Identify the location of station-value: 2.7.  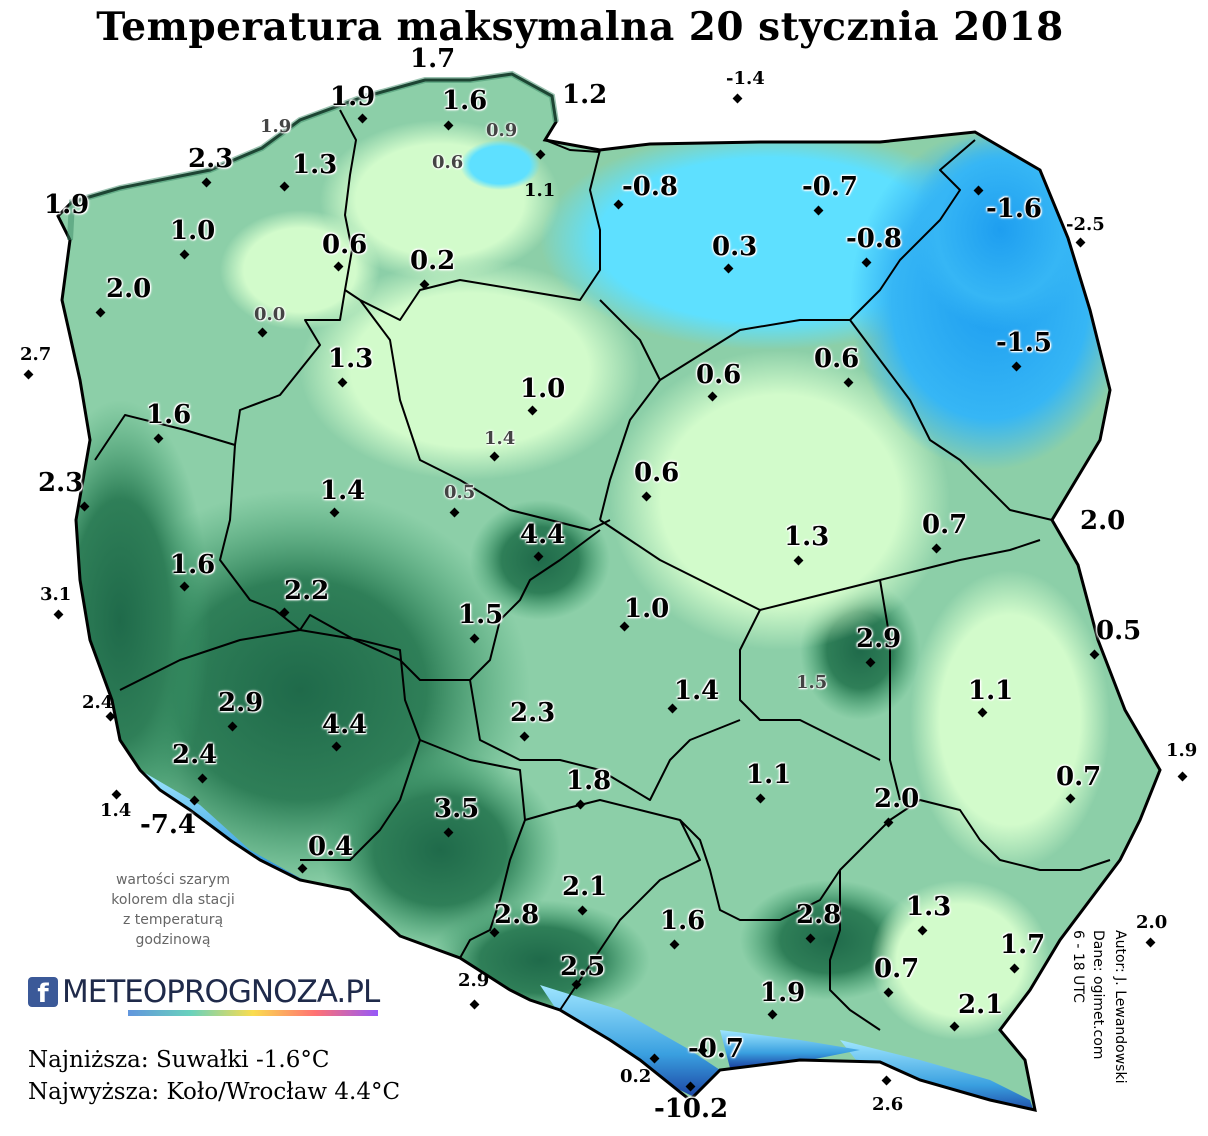
(36, 354).